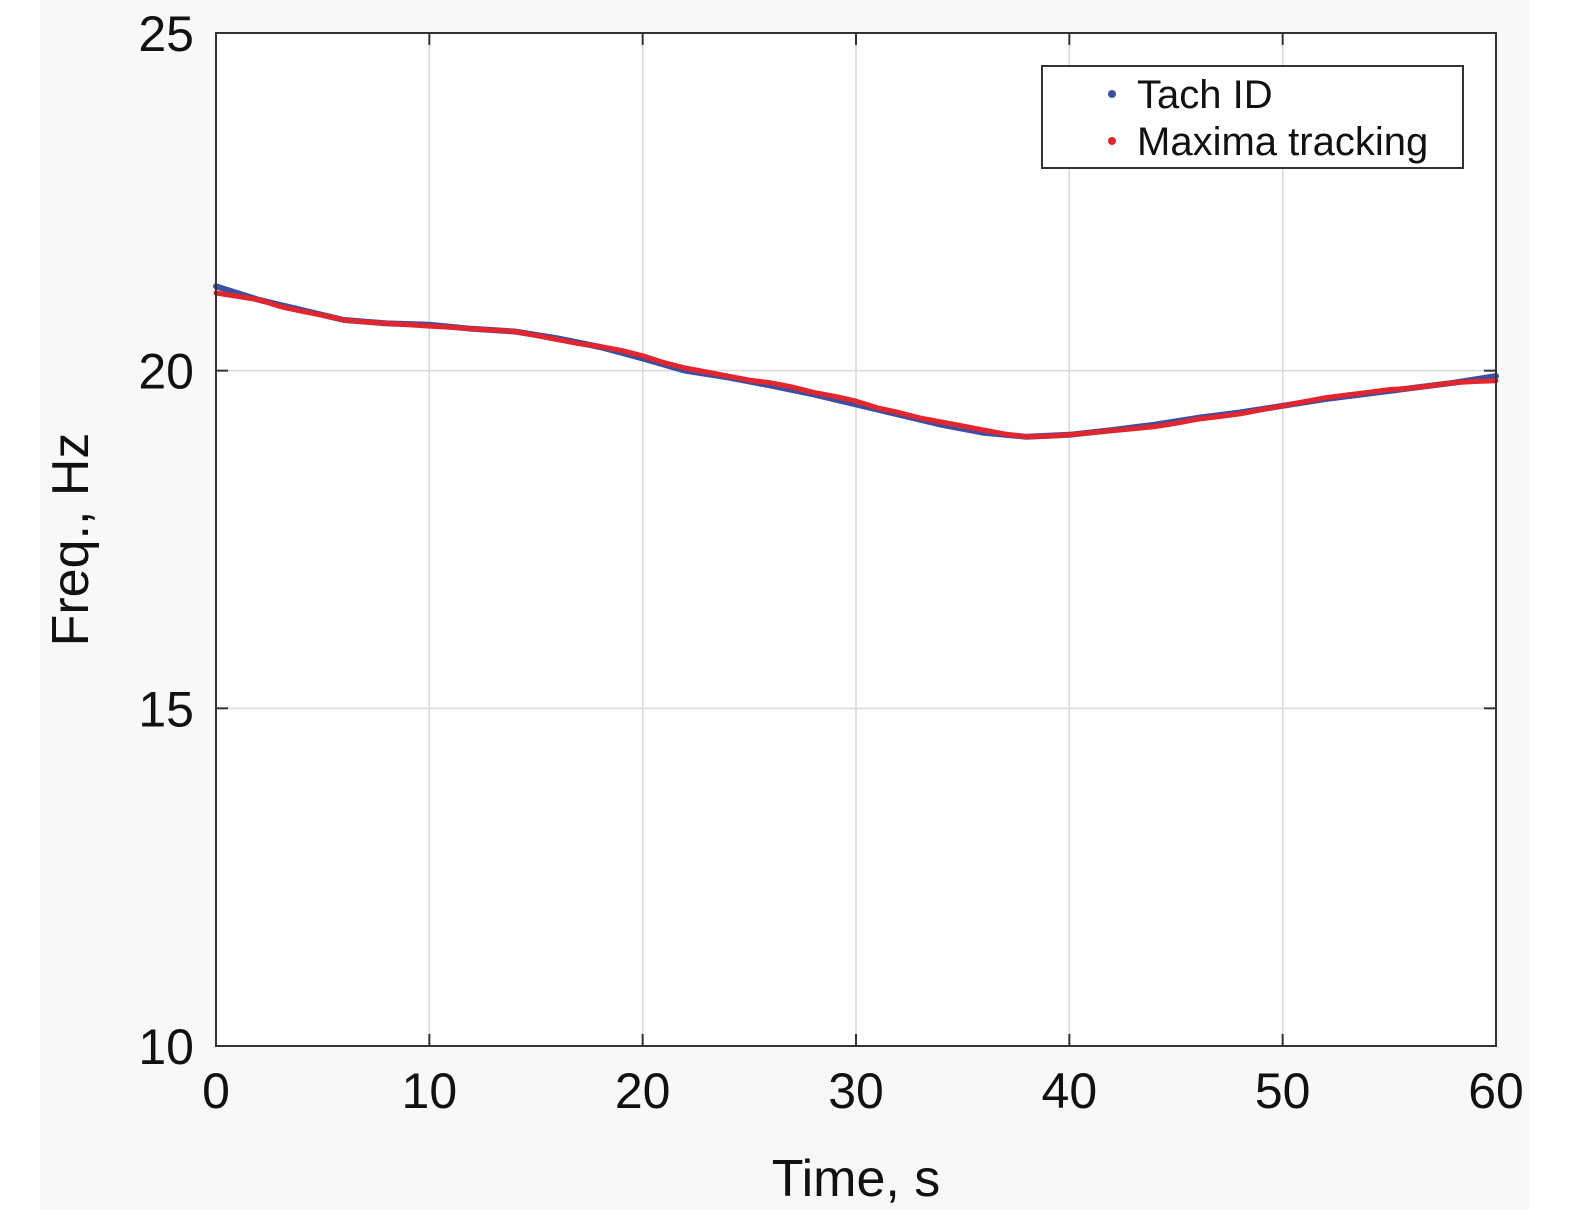  What do you see at coordinates (856, 1091) in the screenshot?
I see `x-tick-label: 30` at bounding box center [856, 1091].